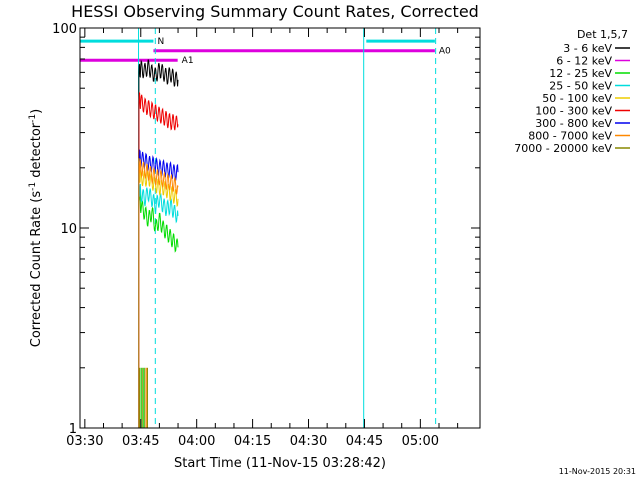 The width and height of the screenshot is (640, 480). I want to click on y-axis-title-part1: Corrected Count Rate (s, so click(36, 269).